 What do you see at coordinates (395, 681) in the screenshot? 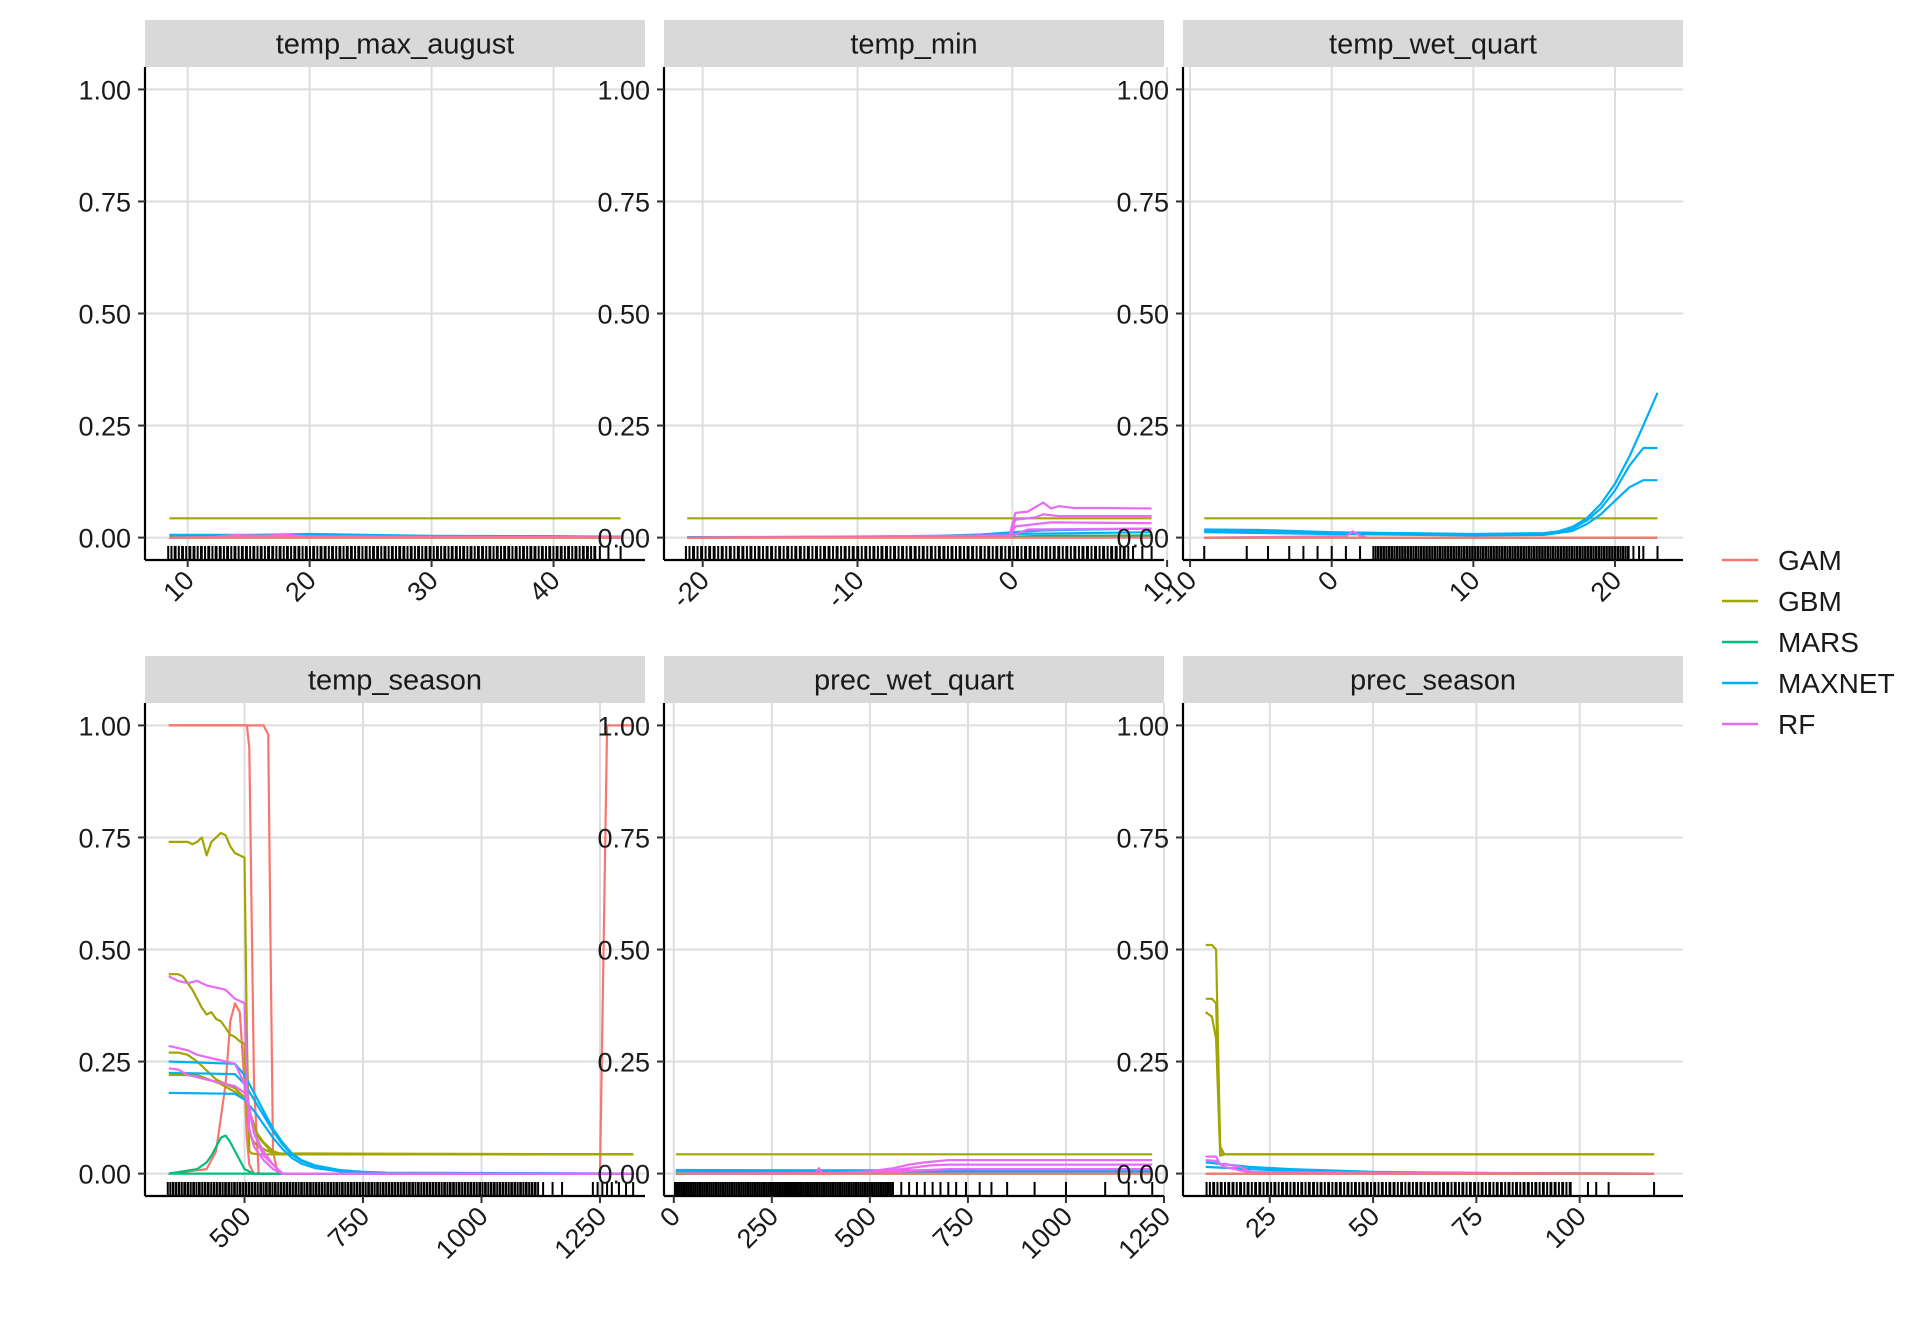
I see `panel-title: temp_season` at bounding box center [395, 681].